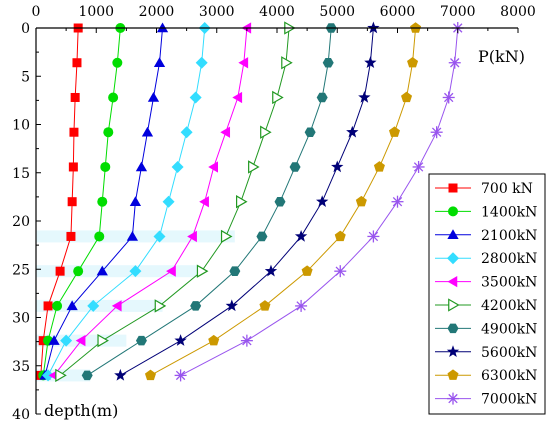  Describe the element at coordinates (458, 12) in the screenshot. I see `x-tick-label: 7000` at that location.